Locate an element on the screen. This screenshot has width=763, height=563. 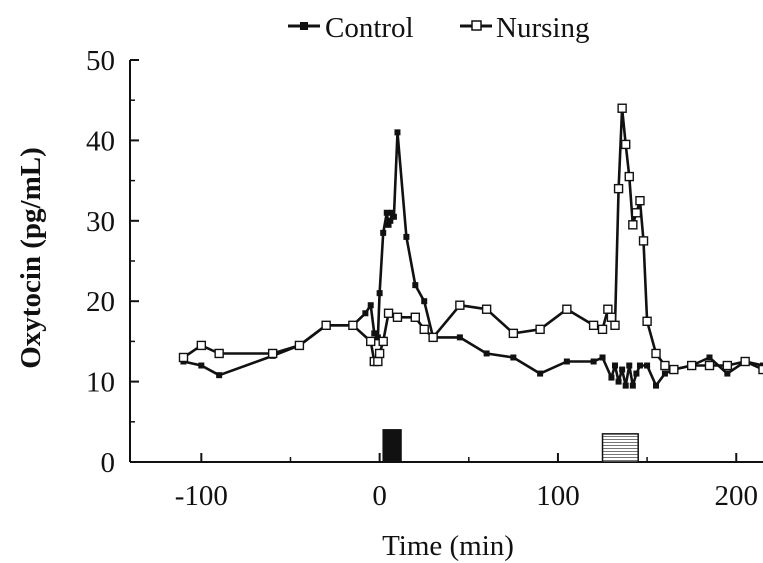
legend-control-label: Control is located at coordinates (369, 28).